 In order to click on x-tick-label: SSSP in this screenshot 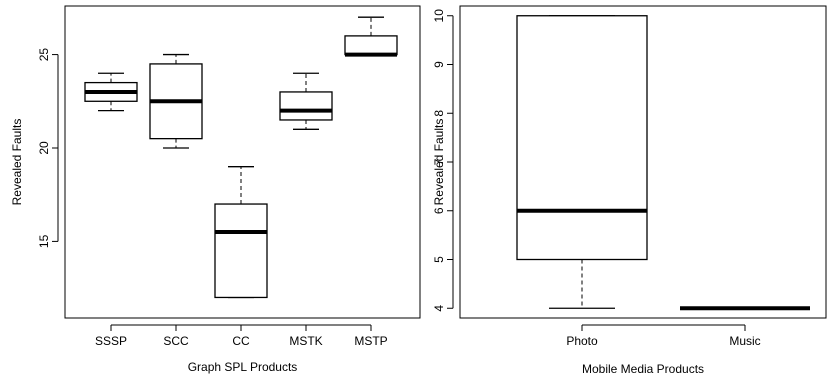, I will do `click(111, 341)`.